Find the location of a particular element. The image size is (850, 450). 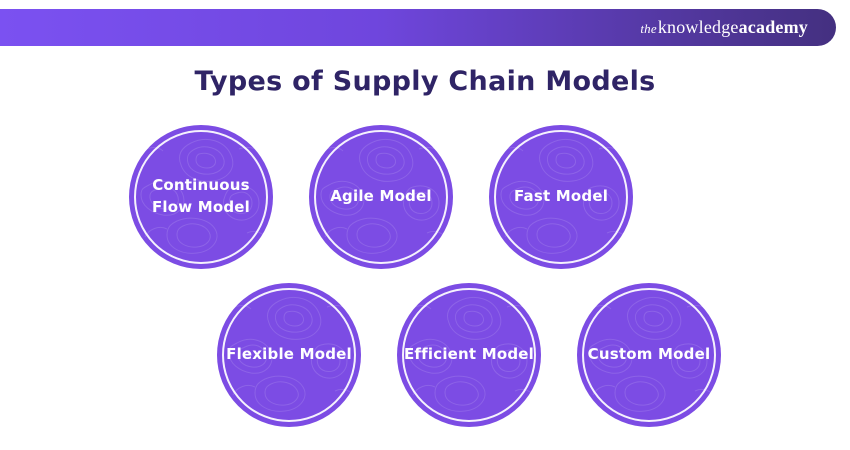

model-circle-efficient: Efficient Model is located at coordinates (469, 355).